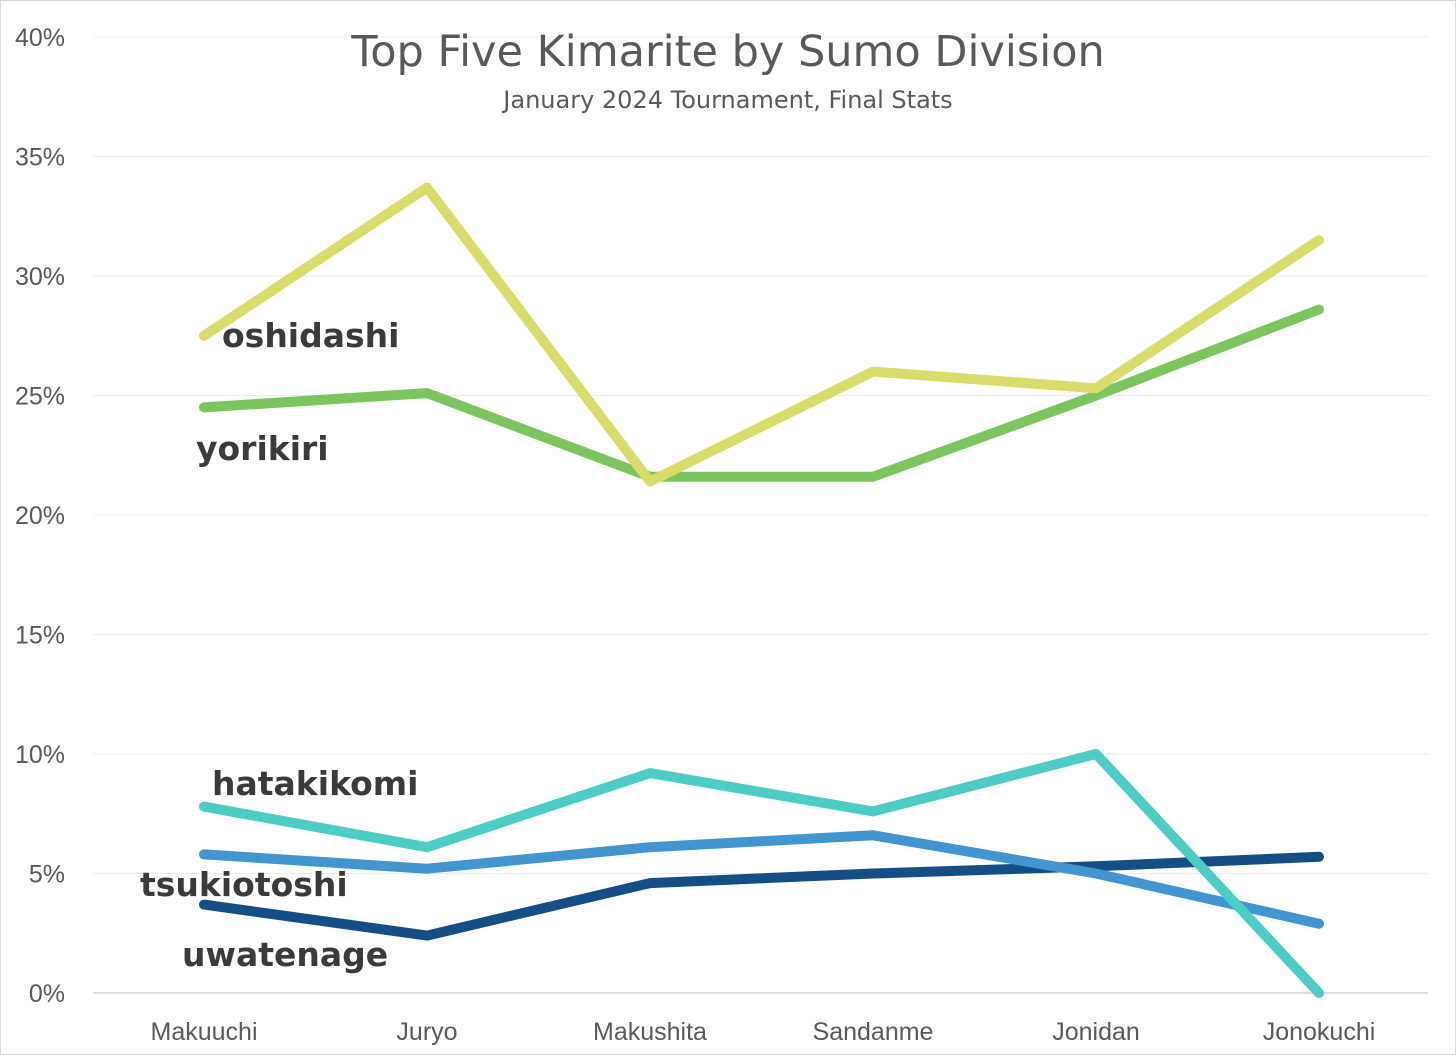  What do you see at coordinates (47, 875) in the screenshot?
I see `y-tick-label: 5%` at bounding box center [47, 875].